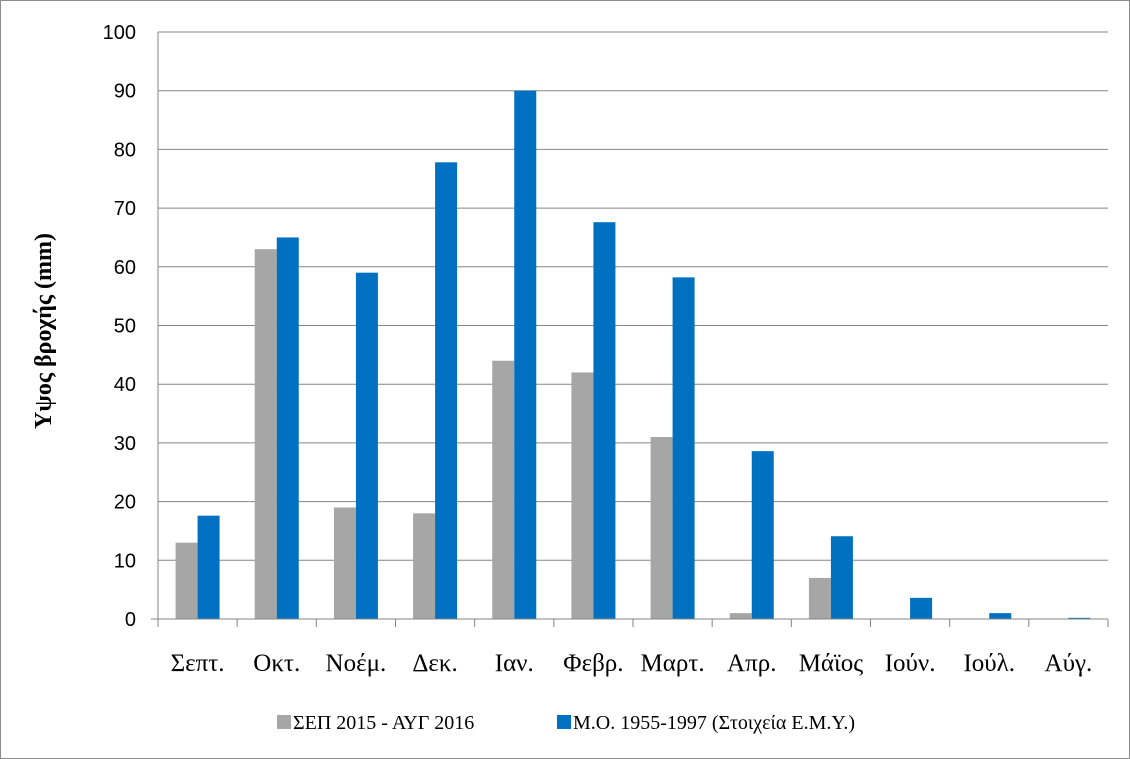 Image resolution: width=1130 pixels, height=759 pixels. Describe the element at coordinates (125, 385) in the screenshot. I see `y-tick-label: 40` at that location.